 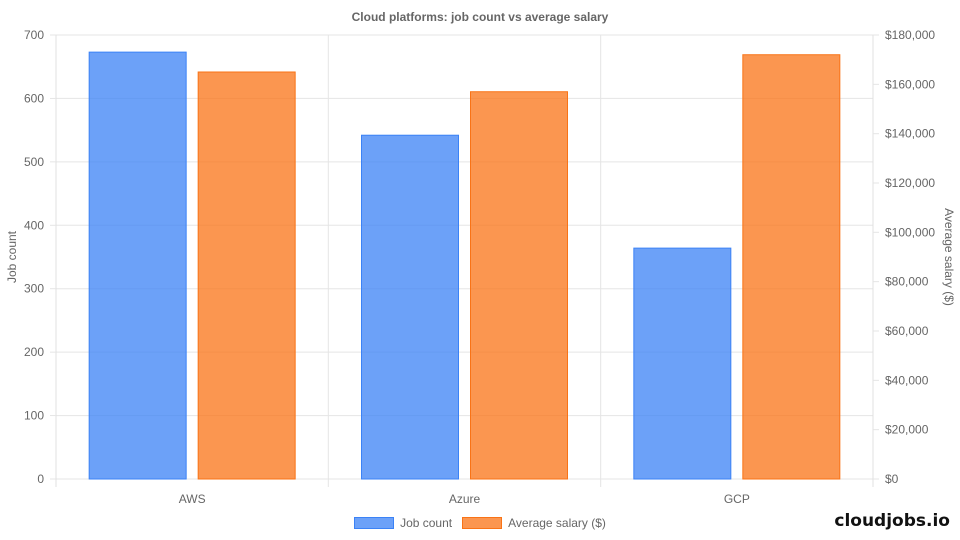 I want to click on left-axis-title: Job count, so click(x=12, y=256).